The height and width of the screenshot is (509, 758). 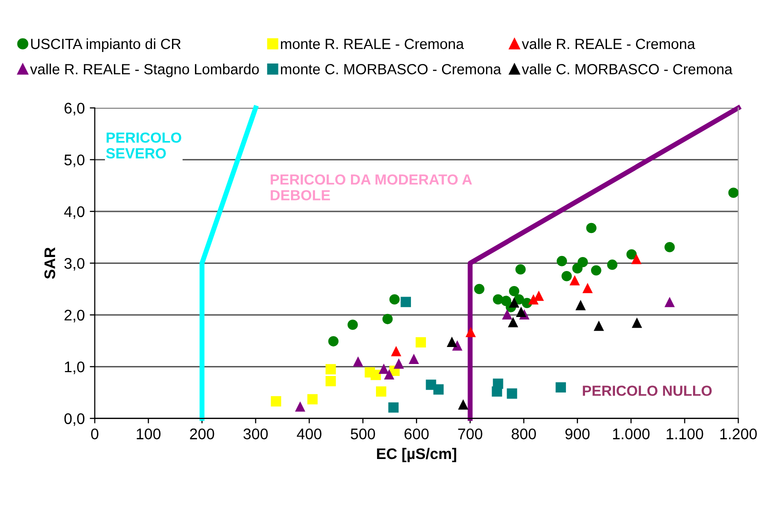 I want to click on x-tick-label: 800, so click(x=524, y=434).